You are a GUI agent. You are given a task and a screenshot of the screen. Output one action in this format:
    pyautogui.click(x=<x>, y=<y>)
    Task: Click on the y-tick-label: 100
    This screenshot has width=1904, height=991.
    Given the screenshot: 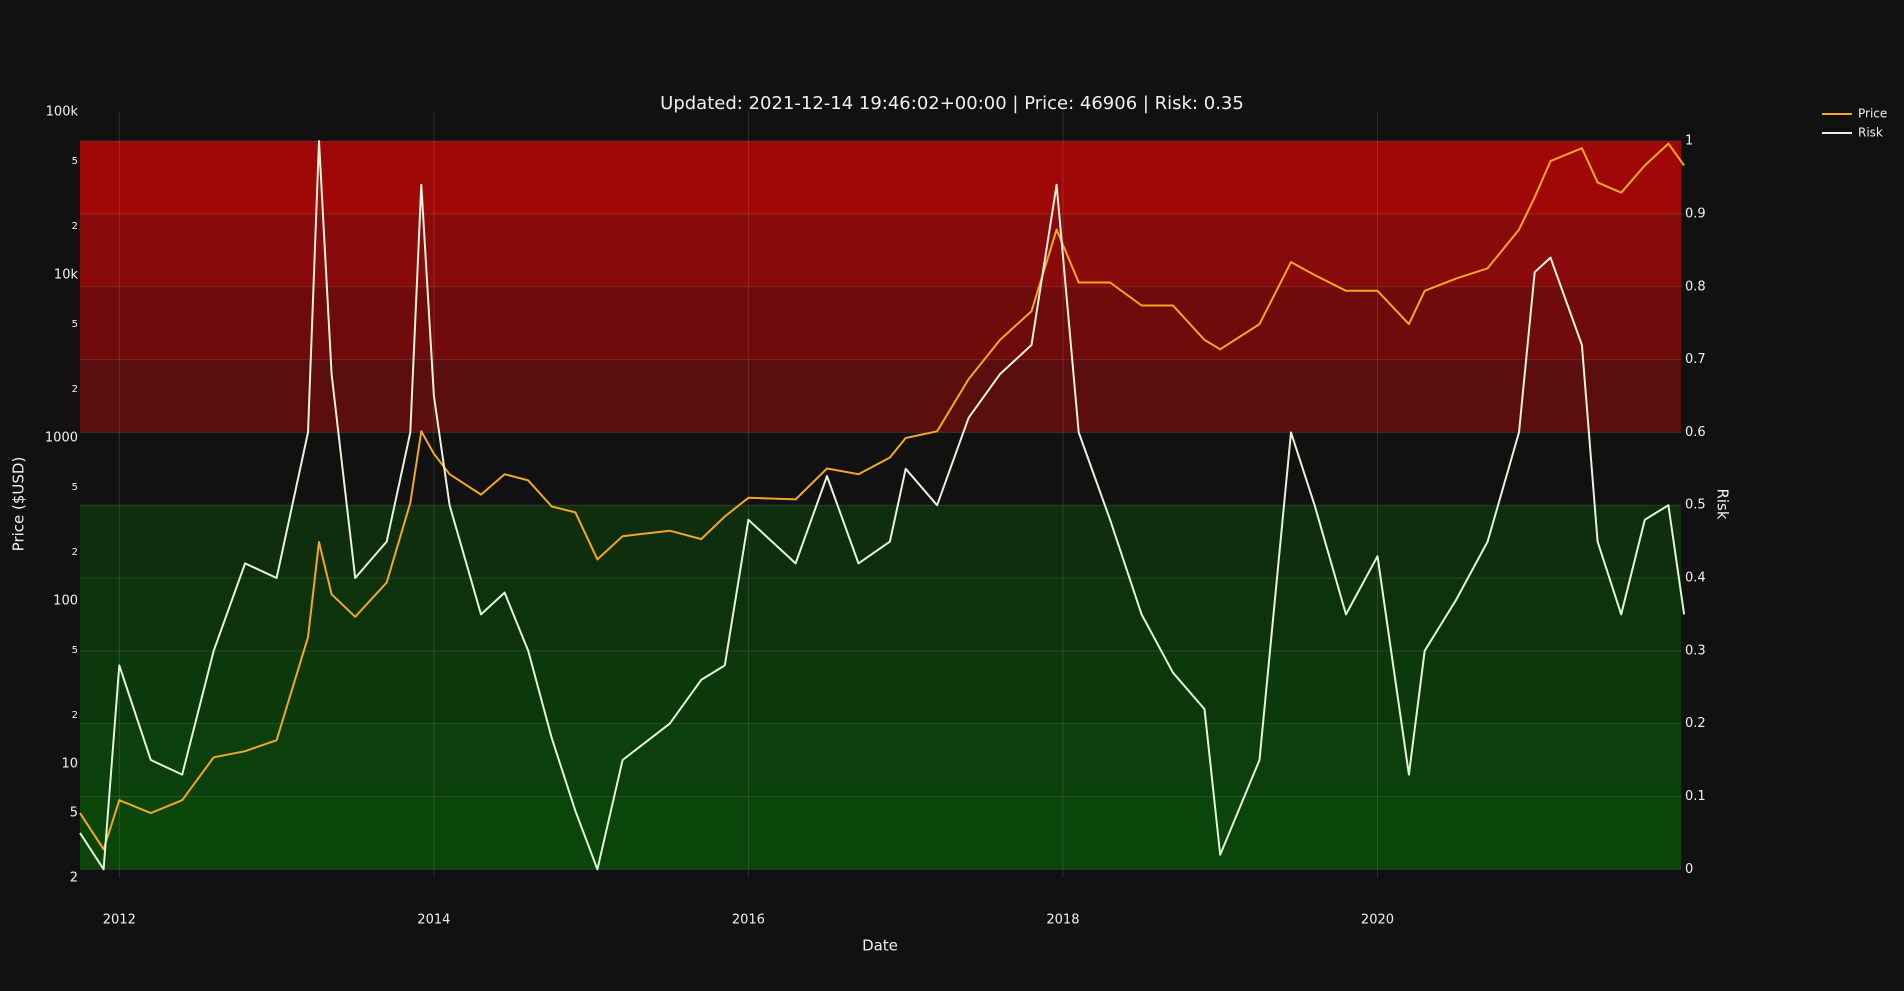 What is the action you would take?
    pyautogui.click(x=65, y=601)
    